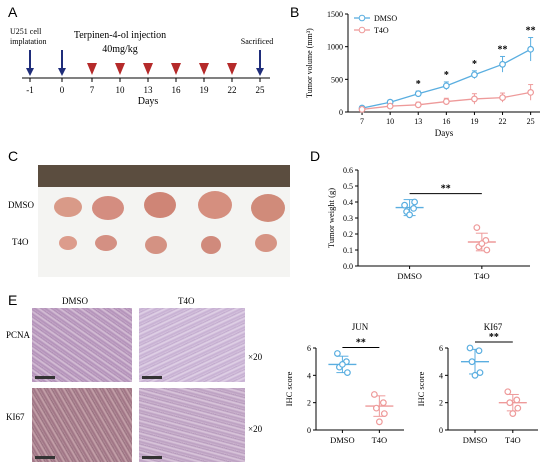 This screenshot has height=467, width=550. Describe the element at coordinates (255, 357) in the screenshot. I see `ihc-mag-row1: ×20` at that location.